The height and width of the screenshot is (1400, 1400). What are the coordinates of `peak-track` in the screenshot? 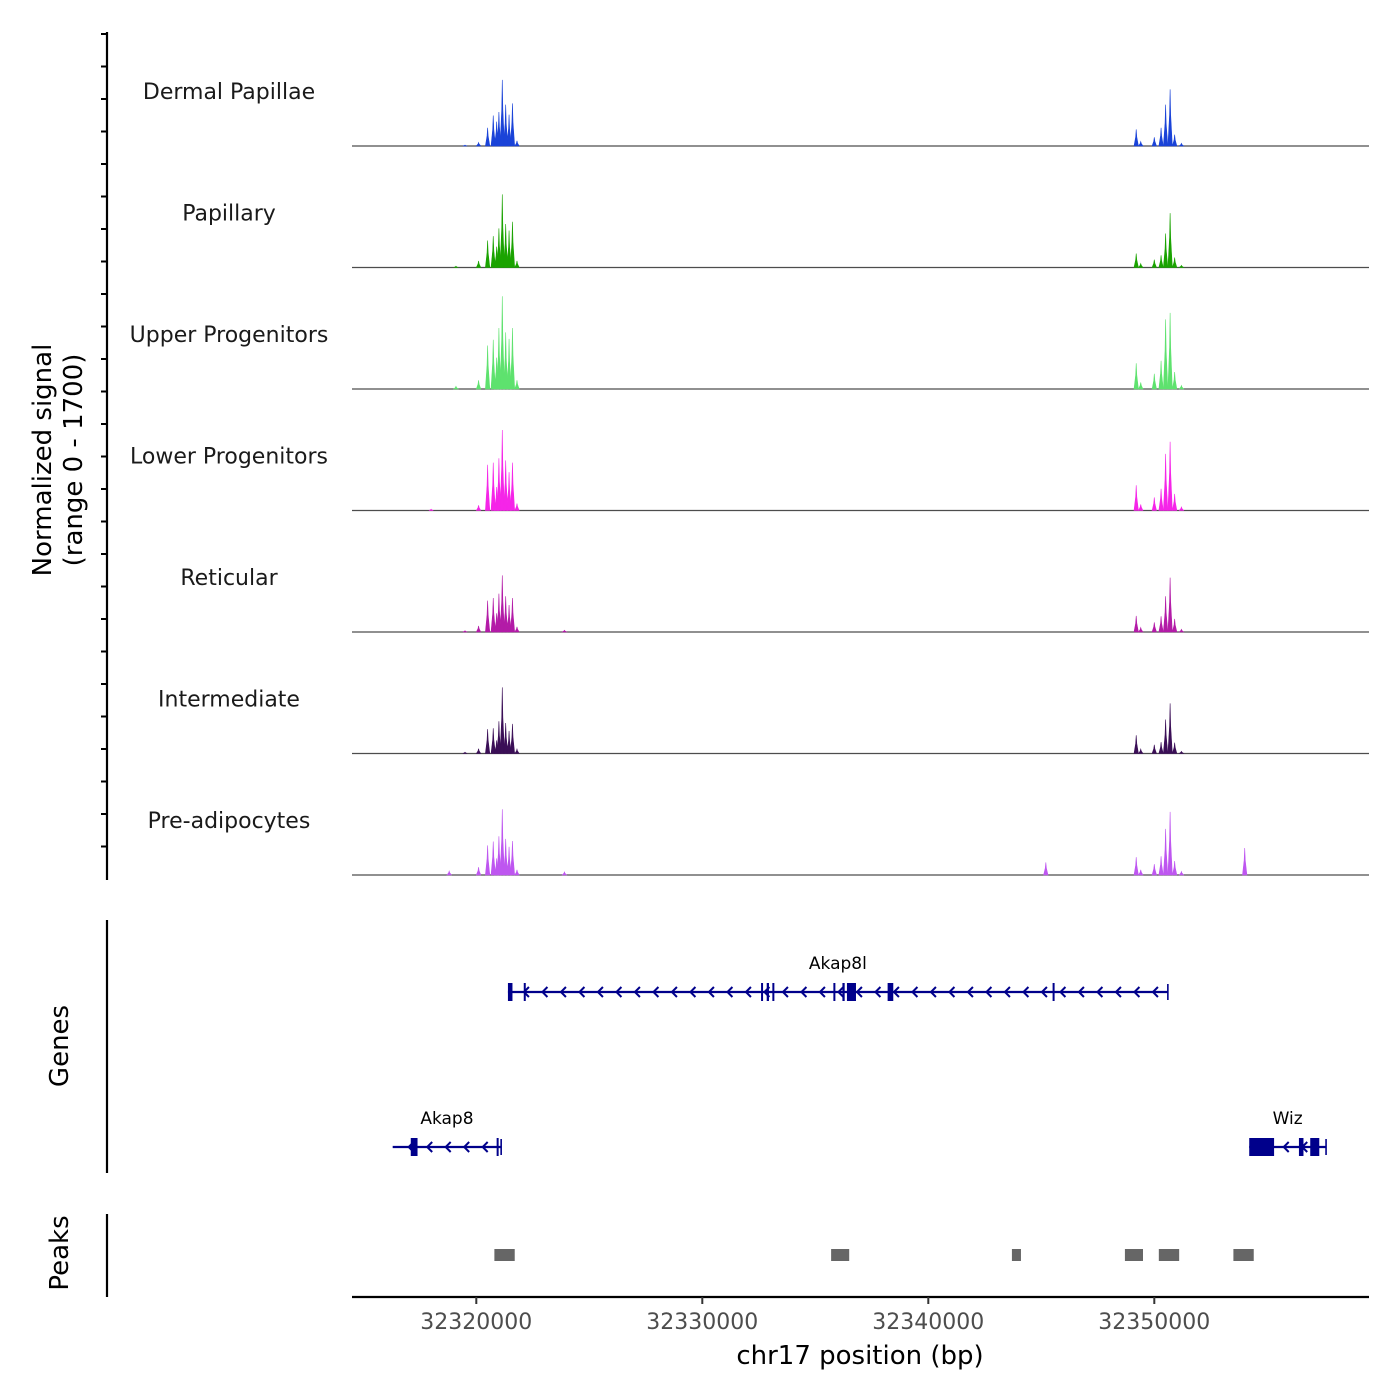 It's located at (874, 1255).